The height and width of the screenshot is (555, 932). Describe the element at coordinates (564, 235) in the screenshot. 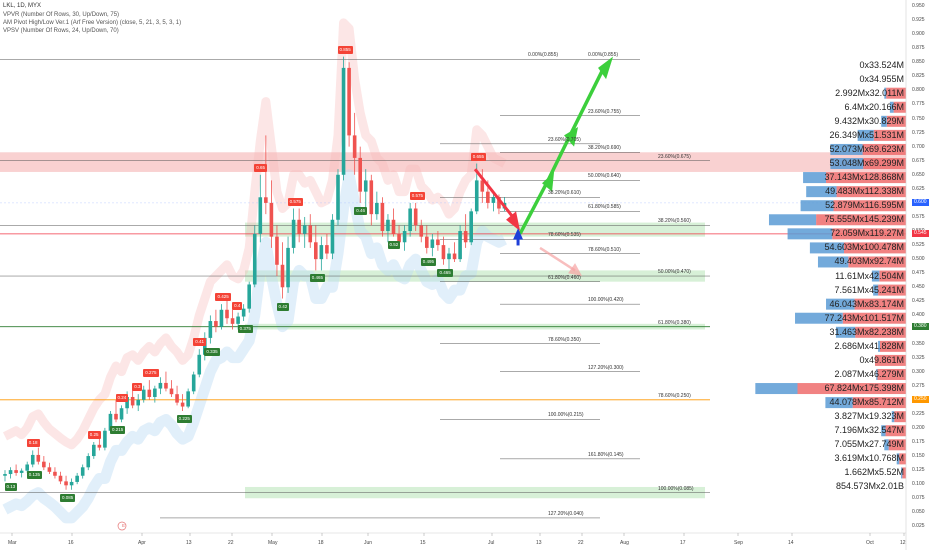

I see `fib-label: 78.60%(0.535)` at that location.